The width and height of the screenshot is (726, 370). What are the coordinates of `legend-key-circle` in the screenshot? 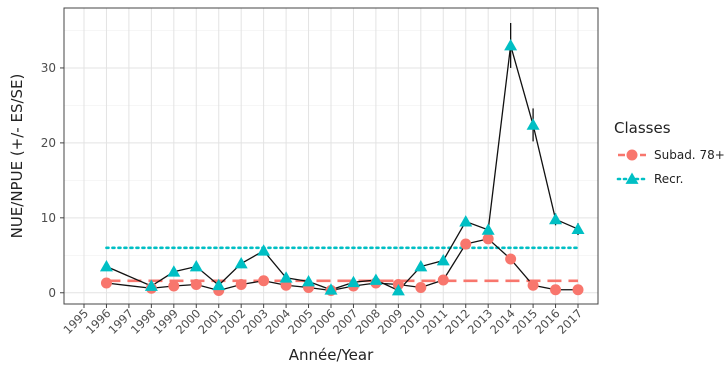 It's located at (632, 155).